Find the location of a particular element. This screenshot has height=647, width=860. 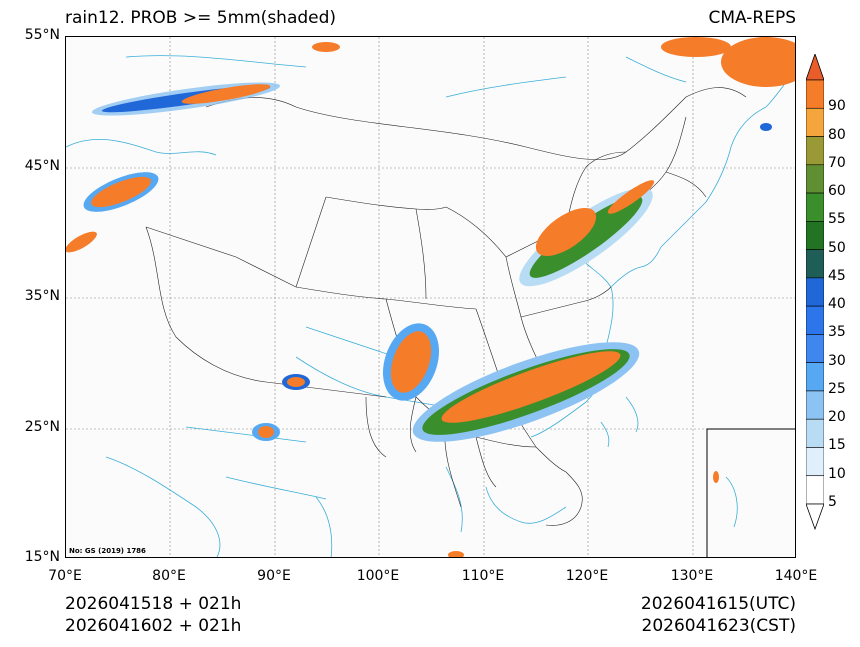

inset-box is located at coordinates (750, 492).